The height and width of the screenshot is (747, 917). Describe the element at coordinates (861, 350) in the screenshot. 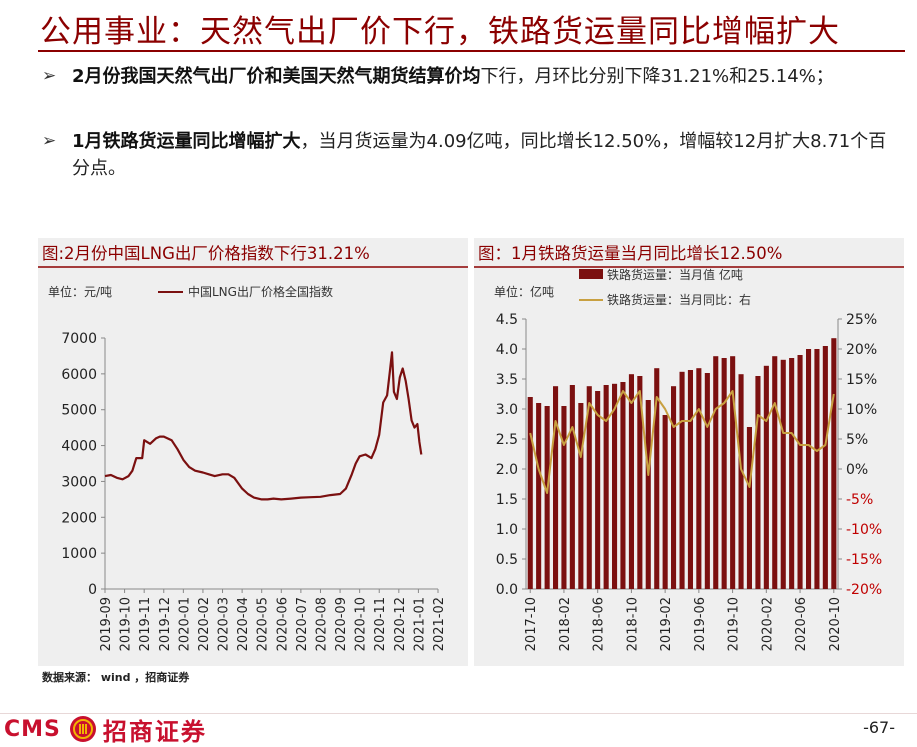

I see `chart-2-right-tick-label: 20%` at that location.